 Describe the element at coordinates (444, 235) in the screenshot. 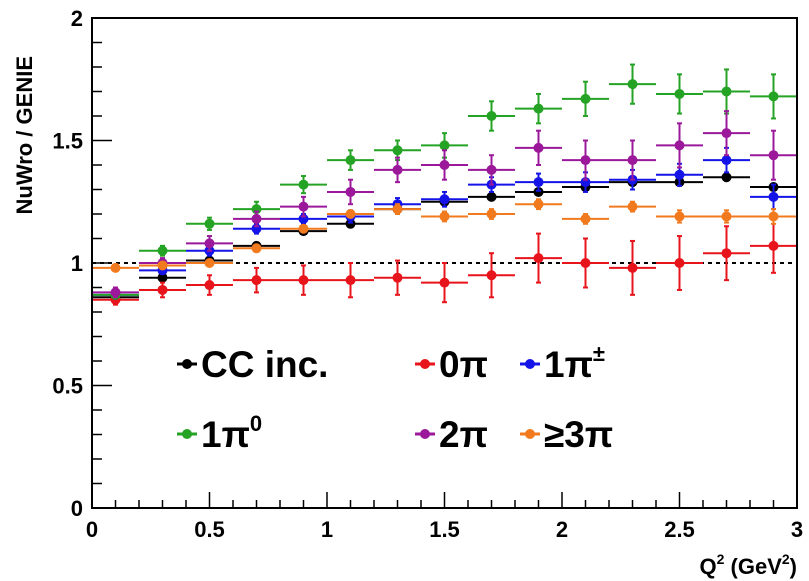

I see `series-ge3pi` at that location.